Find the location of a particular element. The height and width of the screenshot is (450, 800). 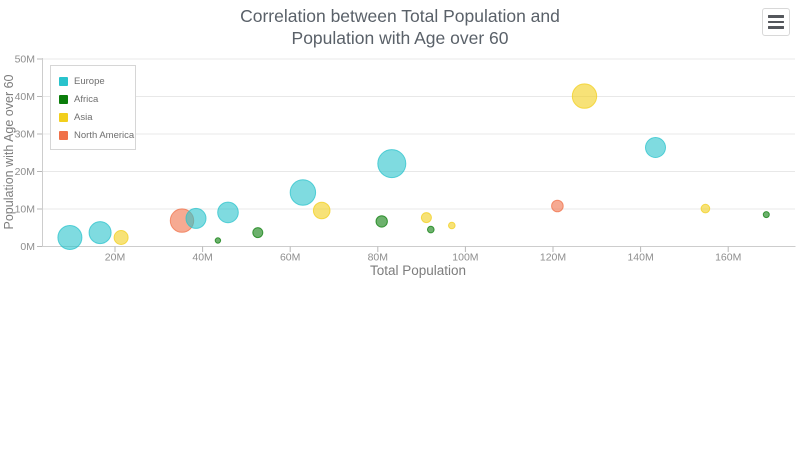

x-tick-label: 160M is located at coordinates (728, 258).